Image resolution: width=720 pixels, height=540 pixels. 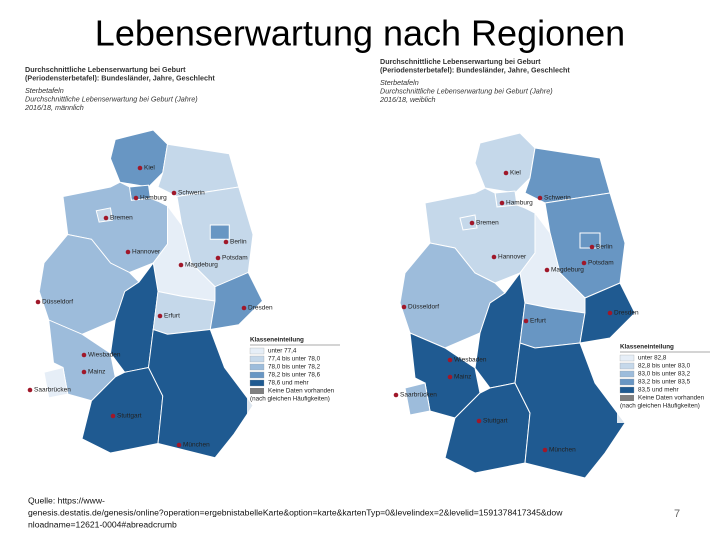 What do you see at coordinates (191, 193) in the screenshot?
I see `city-label: Schwerin` at bounding box center [191, 193].